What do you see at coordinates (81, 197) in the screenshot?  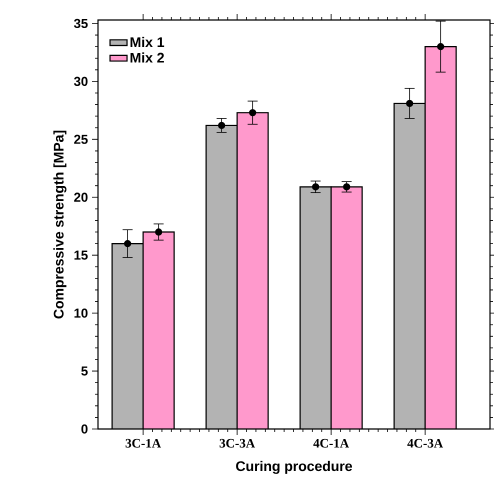 I see `y-tick-label: 20` at bounding box center [81, 197].